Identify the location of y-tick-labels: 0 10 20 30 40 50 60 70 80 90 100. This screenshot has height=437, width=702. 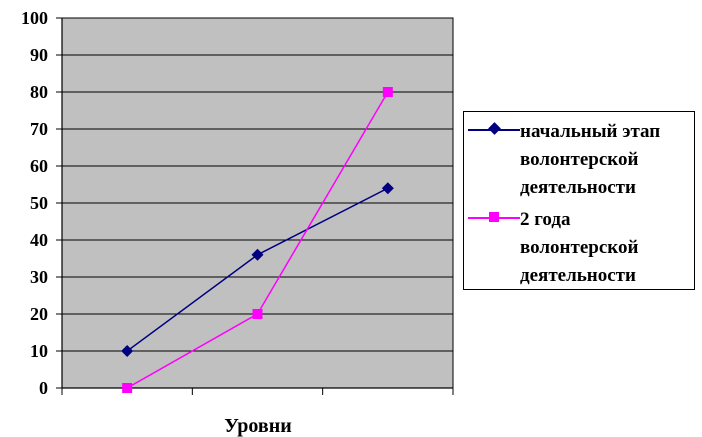
(34, 203).